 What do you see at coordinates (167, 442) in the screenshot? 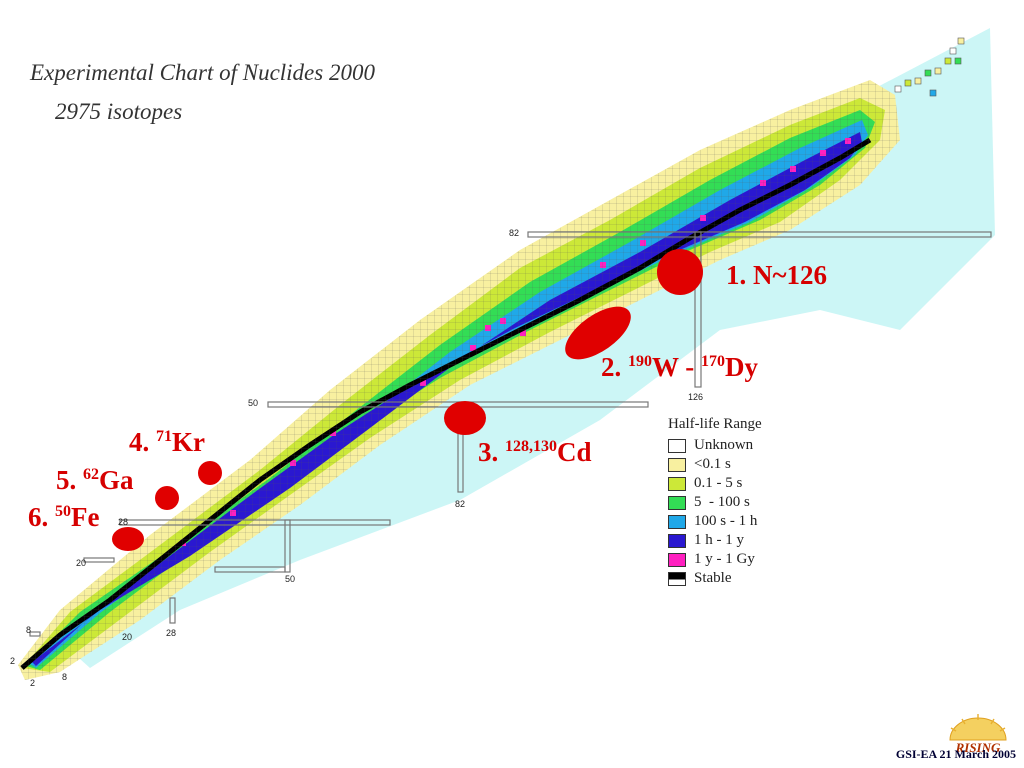
I see `region-label-4: 4. 71Kr` at bounding box center [167, 442].